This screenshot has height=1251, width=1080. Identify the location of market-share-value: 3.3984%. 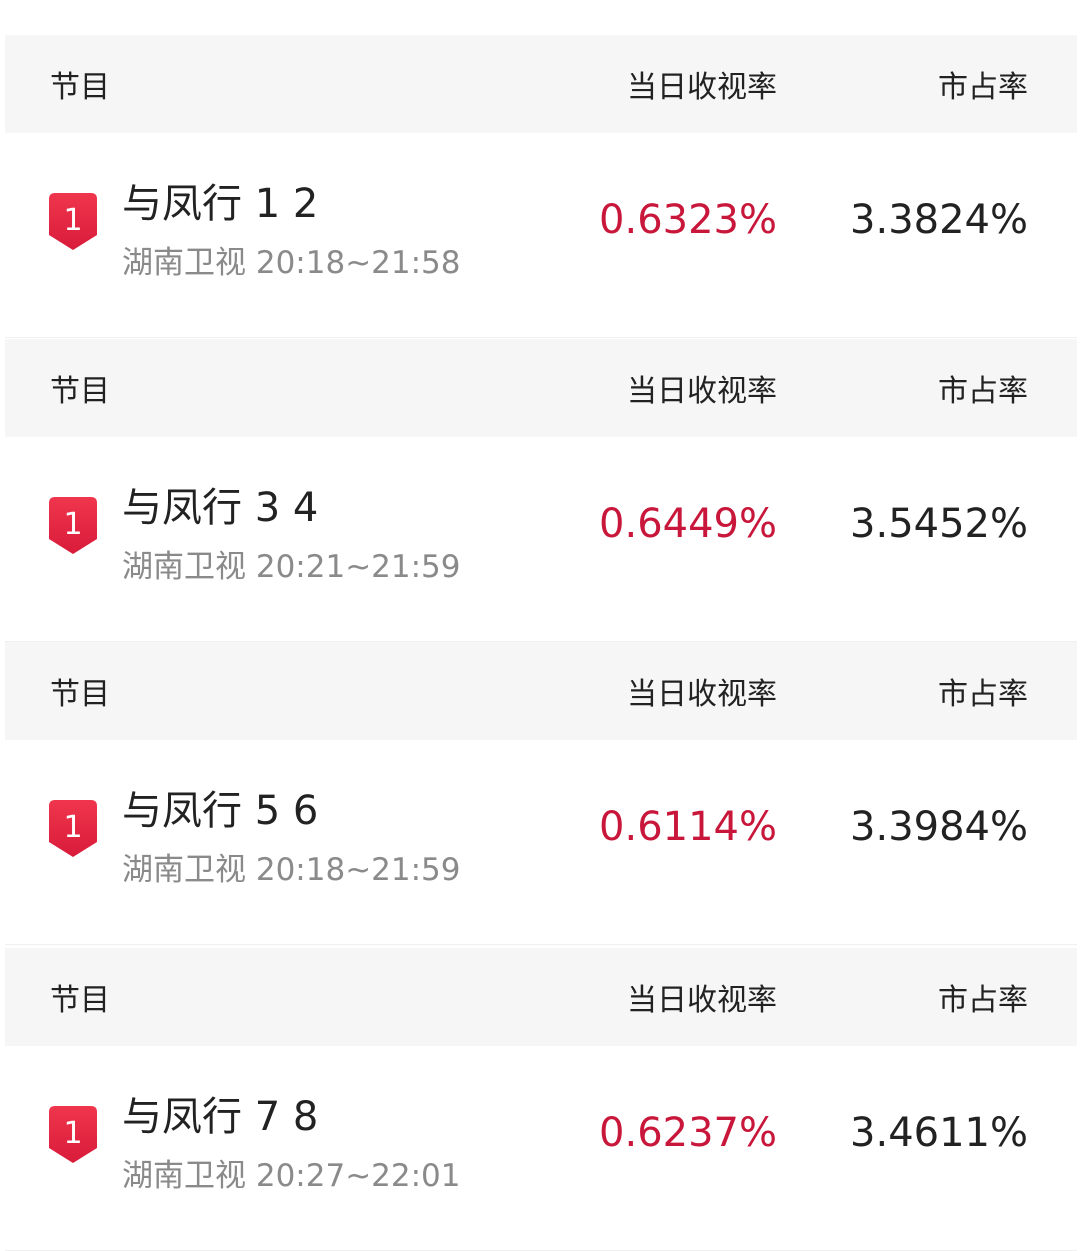
(939, 827).